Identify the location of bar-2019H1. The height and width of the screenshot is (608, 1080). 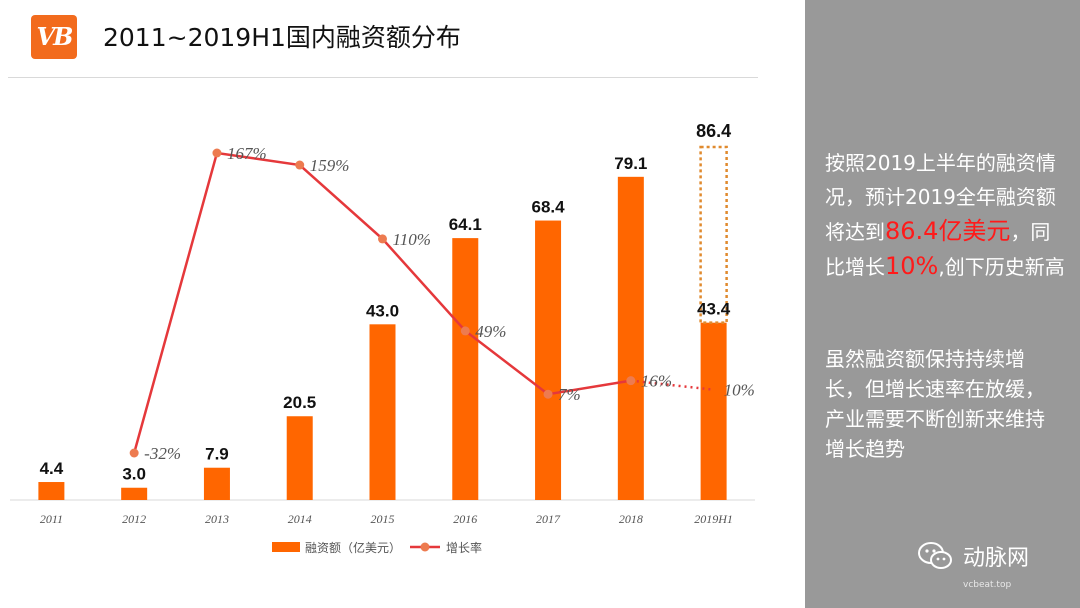
(713, 411).